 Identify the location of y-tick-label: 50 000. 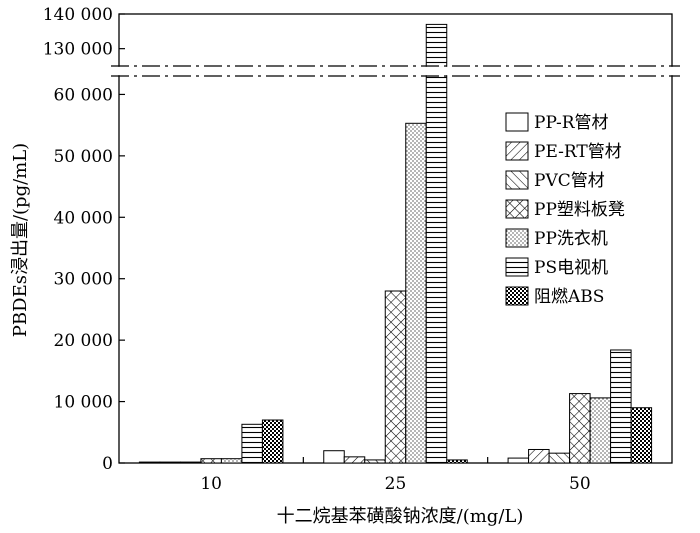
(83, 157).